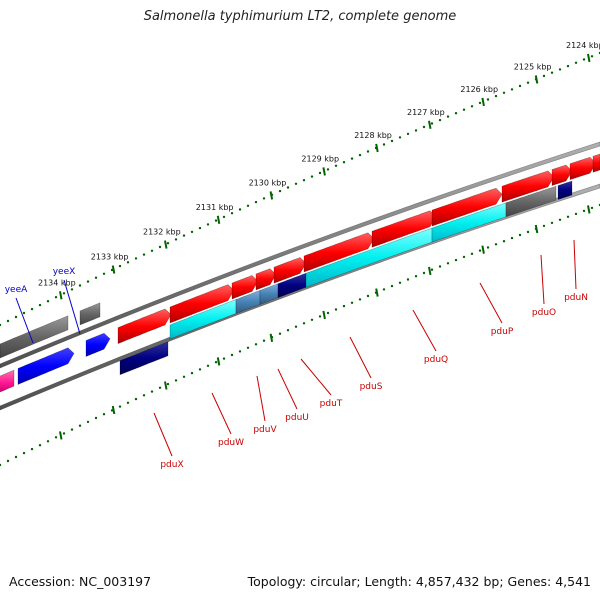 The image size is (600, 600). Describe the element at coordinates (531, 201) in the screenshot. I see `reverse-gene-pduO` at that location.